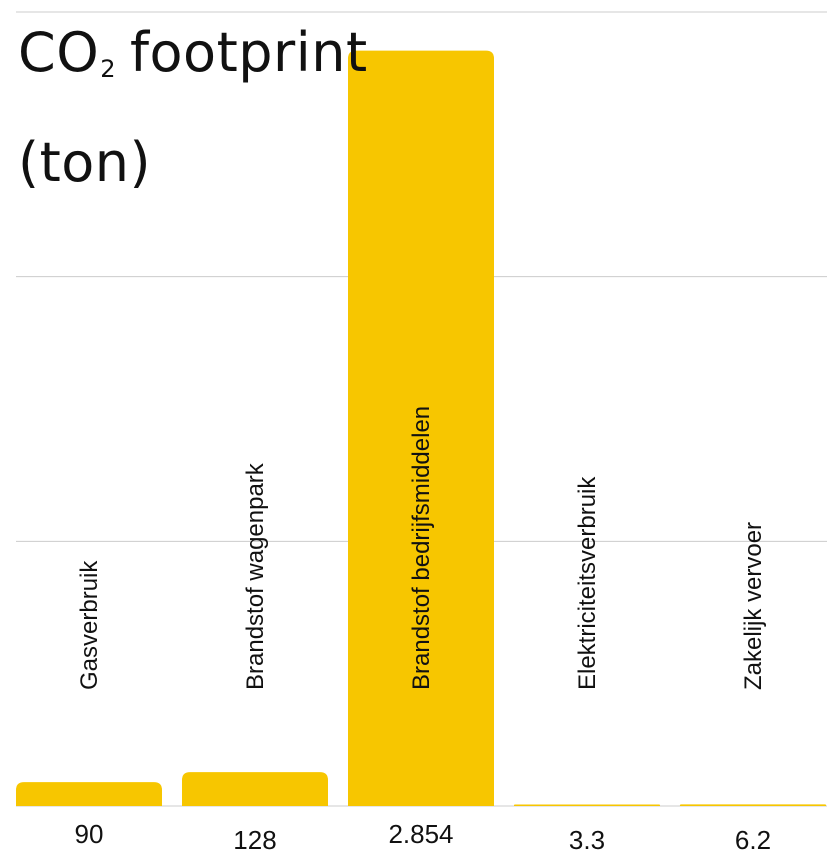 The width and height of the screenshot is (827, 866). What do you see at coordinates (249, 52) in the screenshot?
I see `chart-title-line1-suffix: footprint` at bounding box center [249, 52].